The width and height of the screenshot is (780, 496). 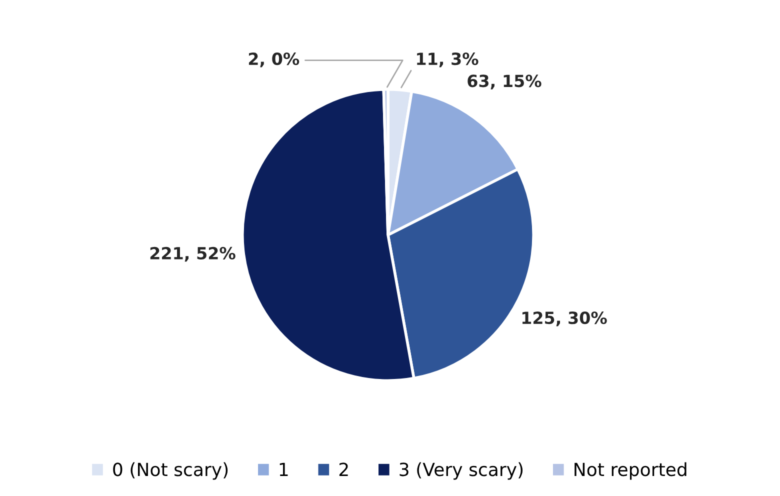 What do you see at coordinates (284, 469) in the screenshot?
I see `legend-label: 1` at bounding box center [284, 469].